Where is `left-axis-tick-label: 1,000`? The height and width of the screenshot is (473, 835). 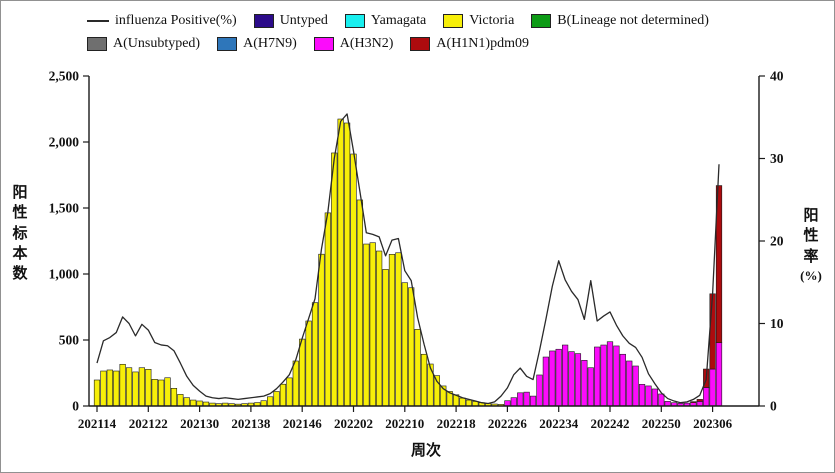 left-axis-tick-label: 1,000 is located at coordinates (64, 274).